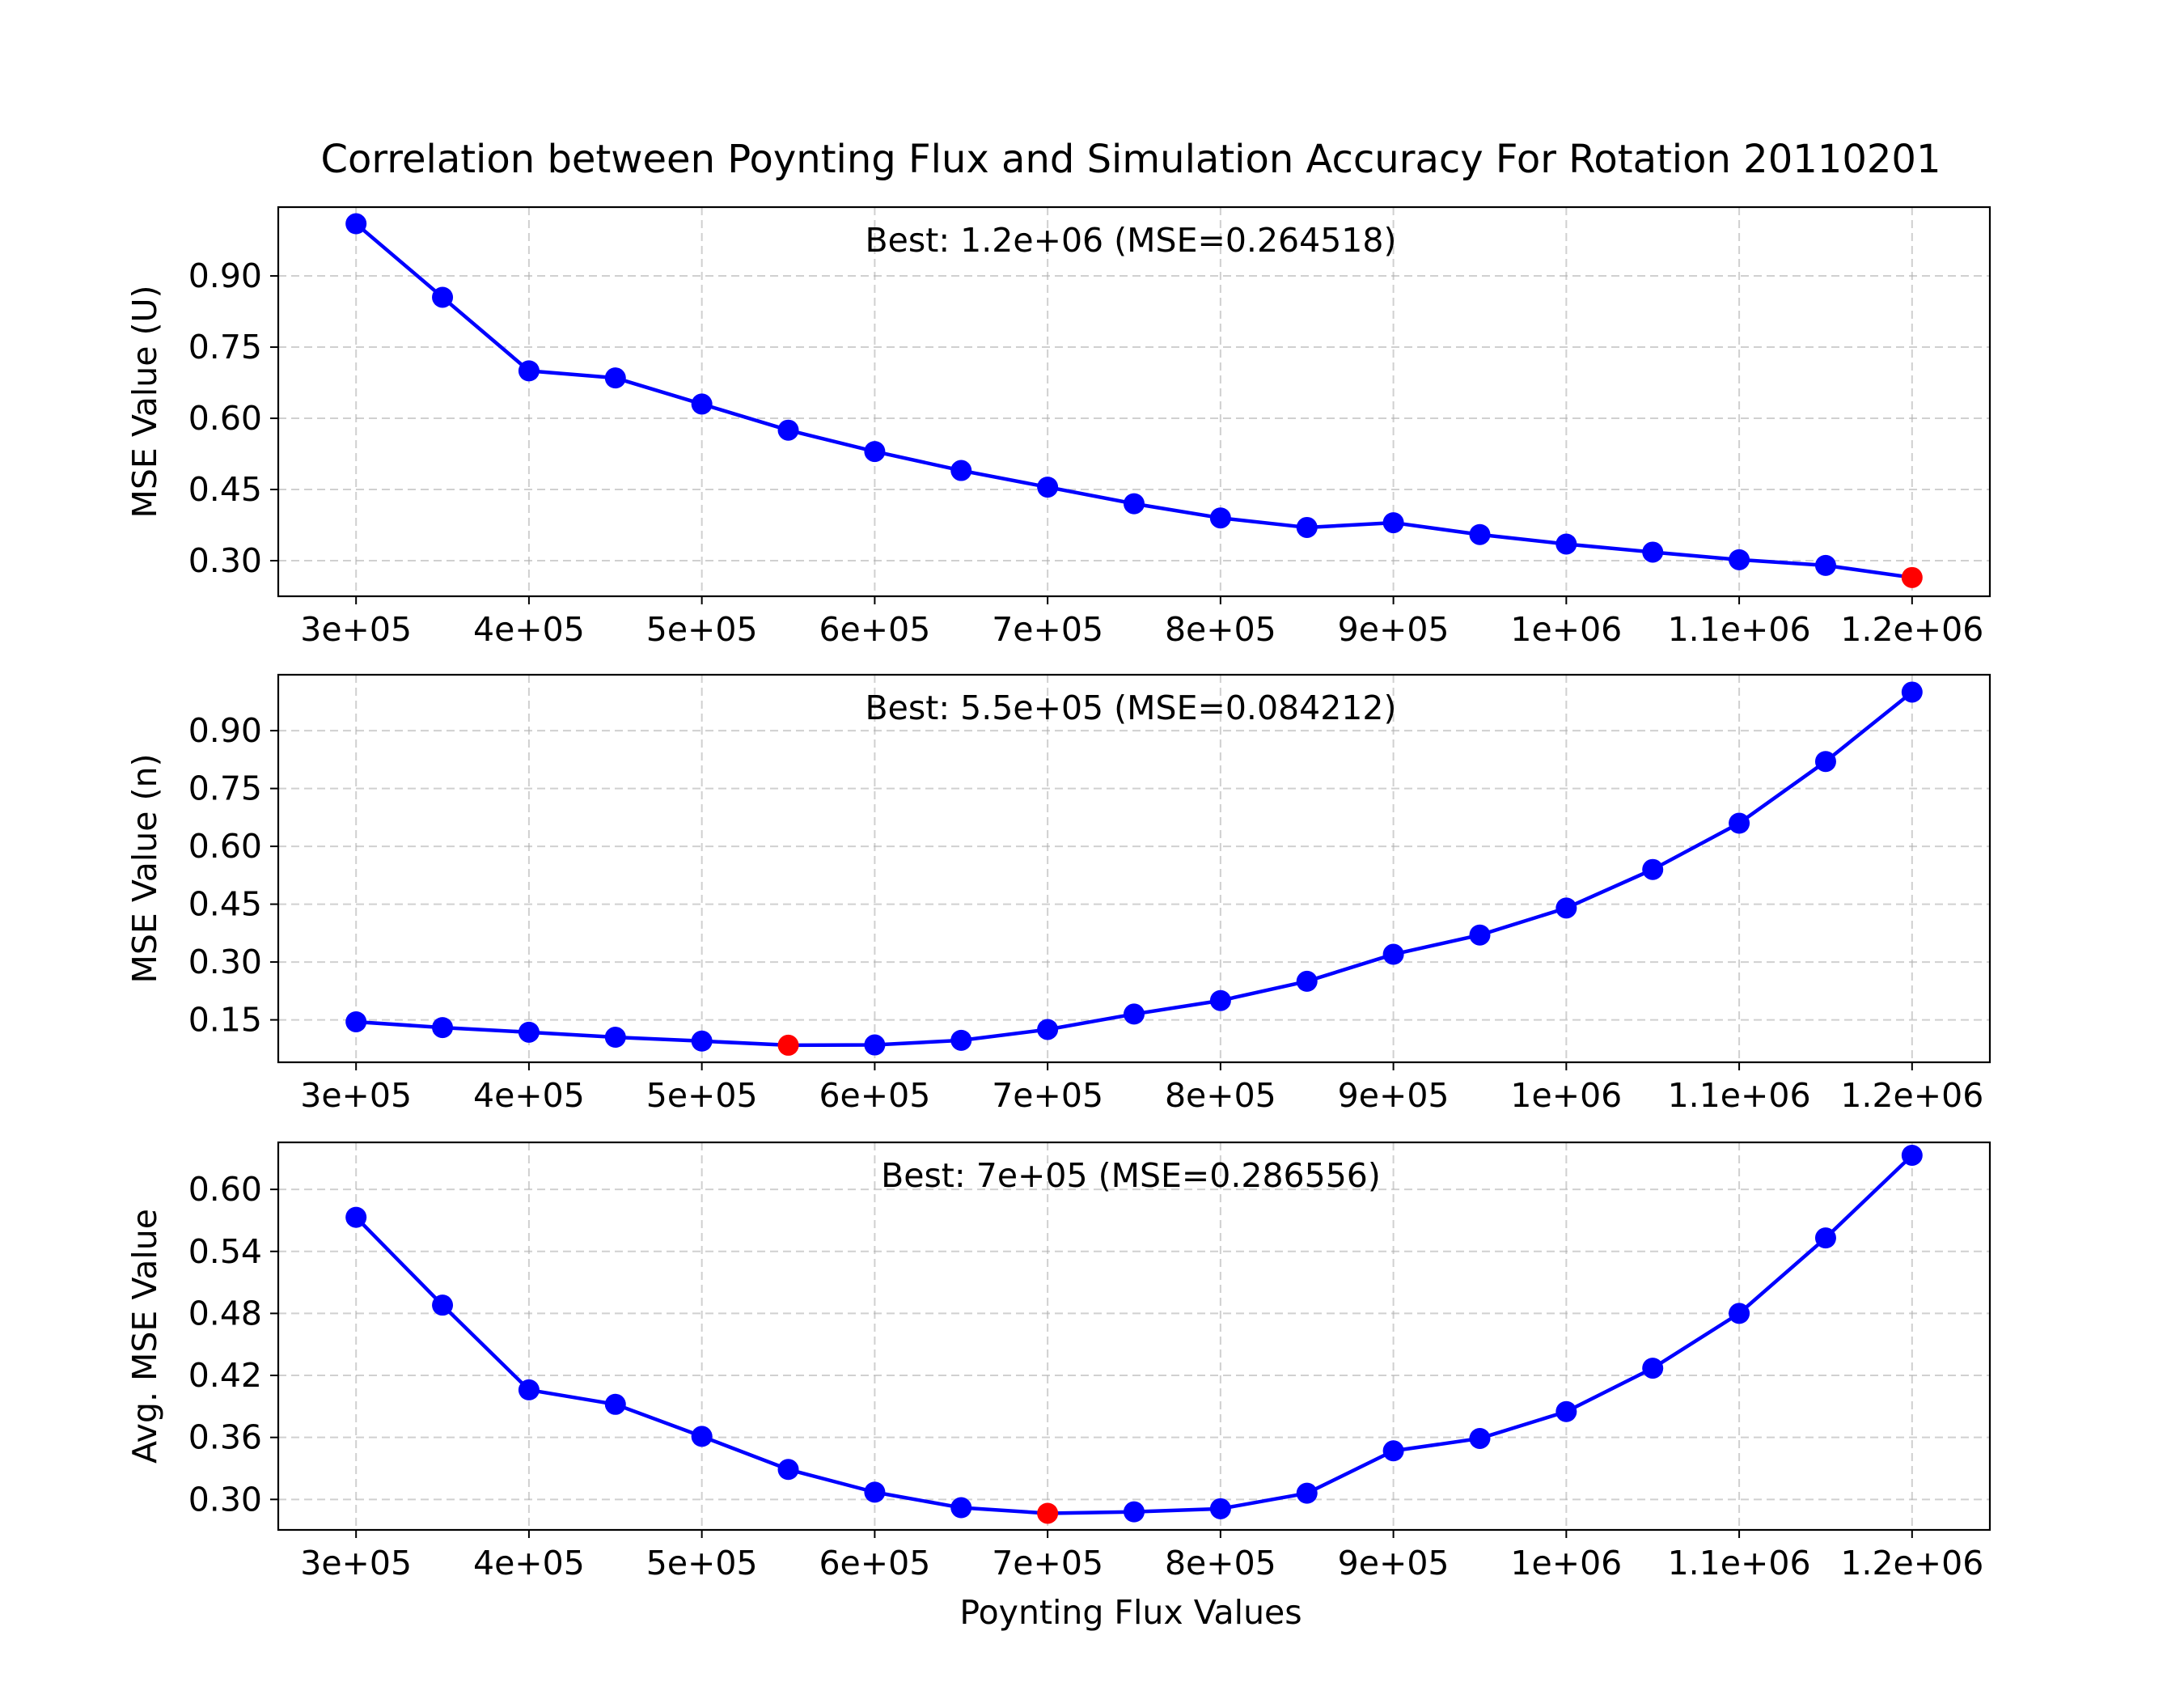 The width and height of the screenshot is (2184, 1699). I want to click on y-tick-label: 0.54, so click(225, 1251).